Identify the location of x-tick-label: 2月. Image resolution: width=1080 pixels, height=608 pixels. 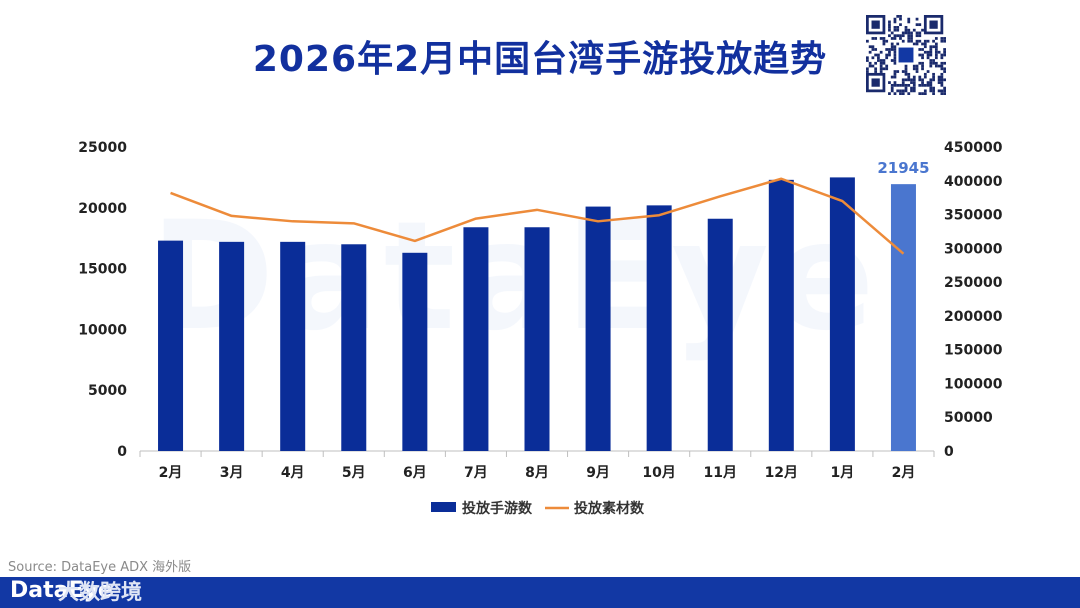
(171, 473).